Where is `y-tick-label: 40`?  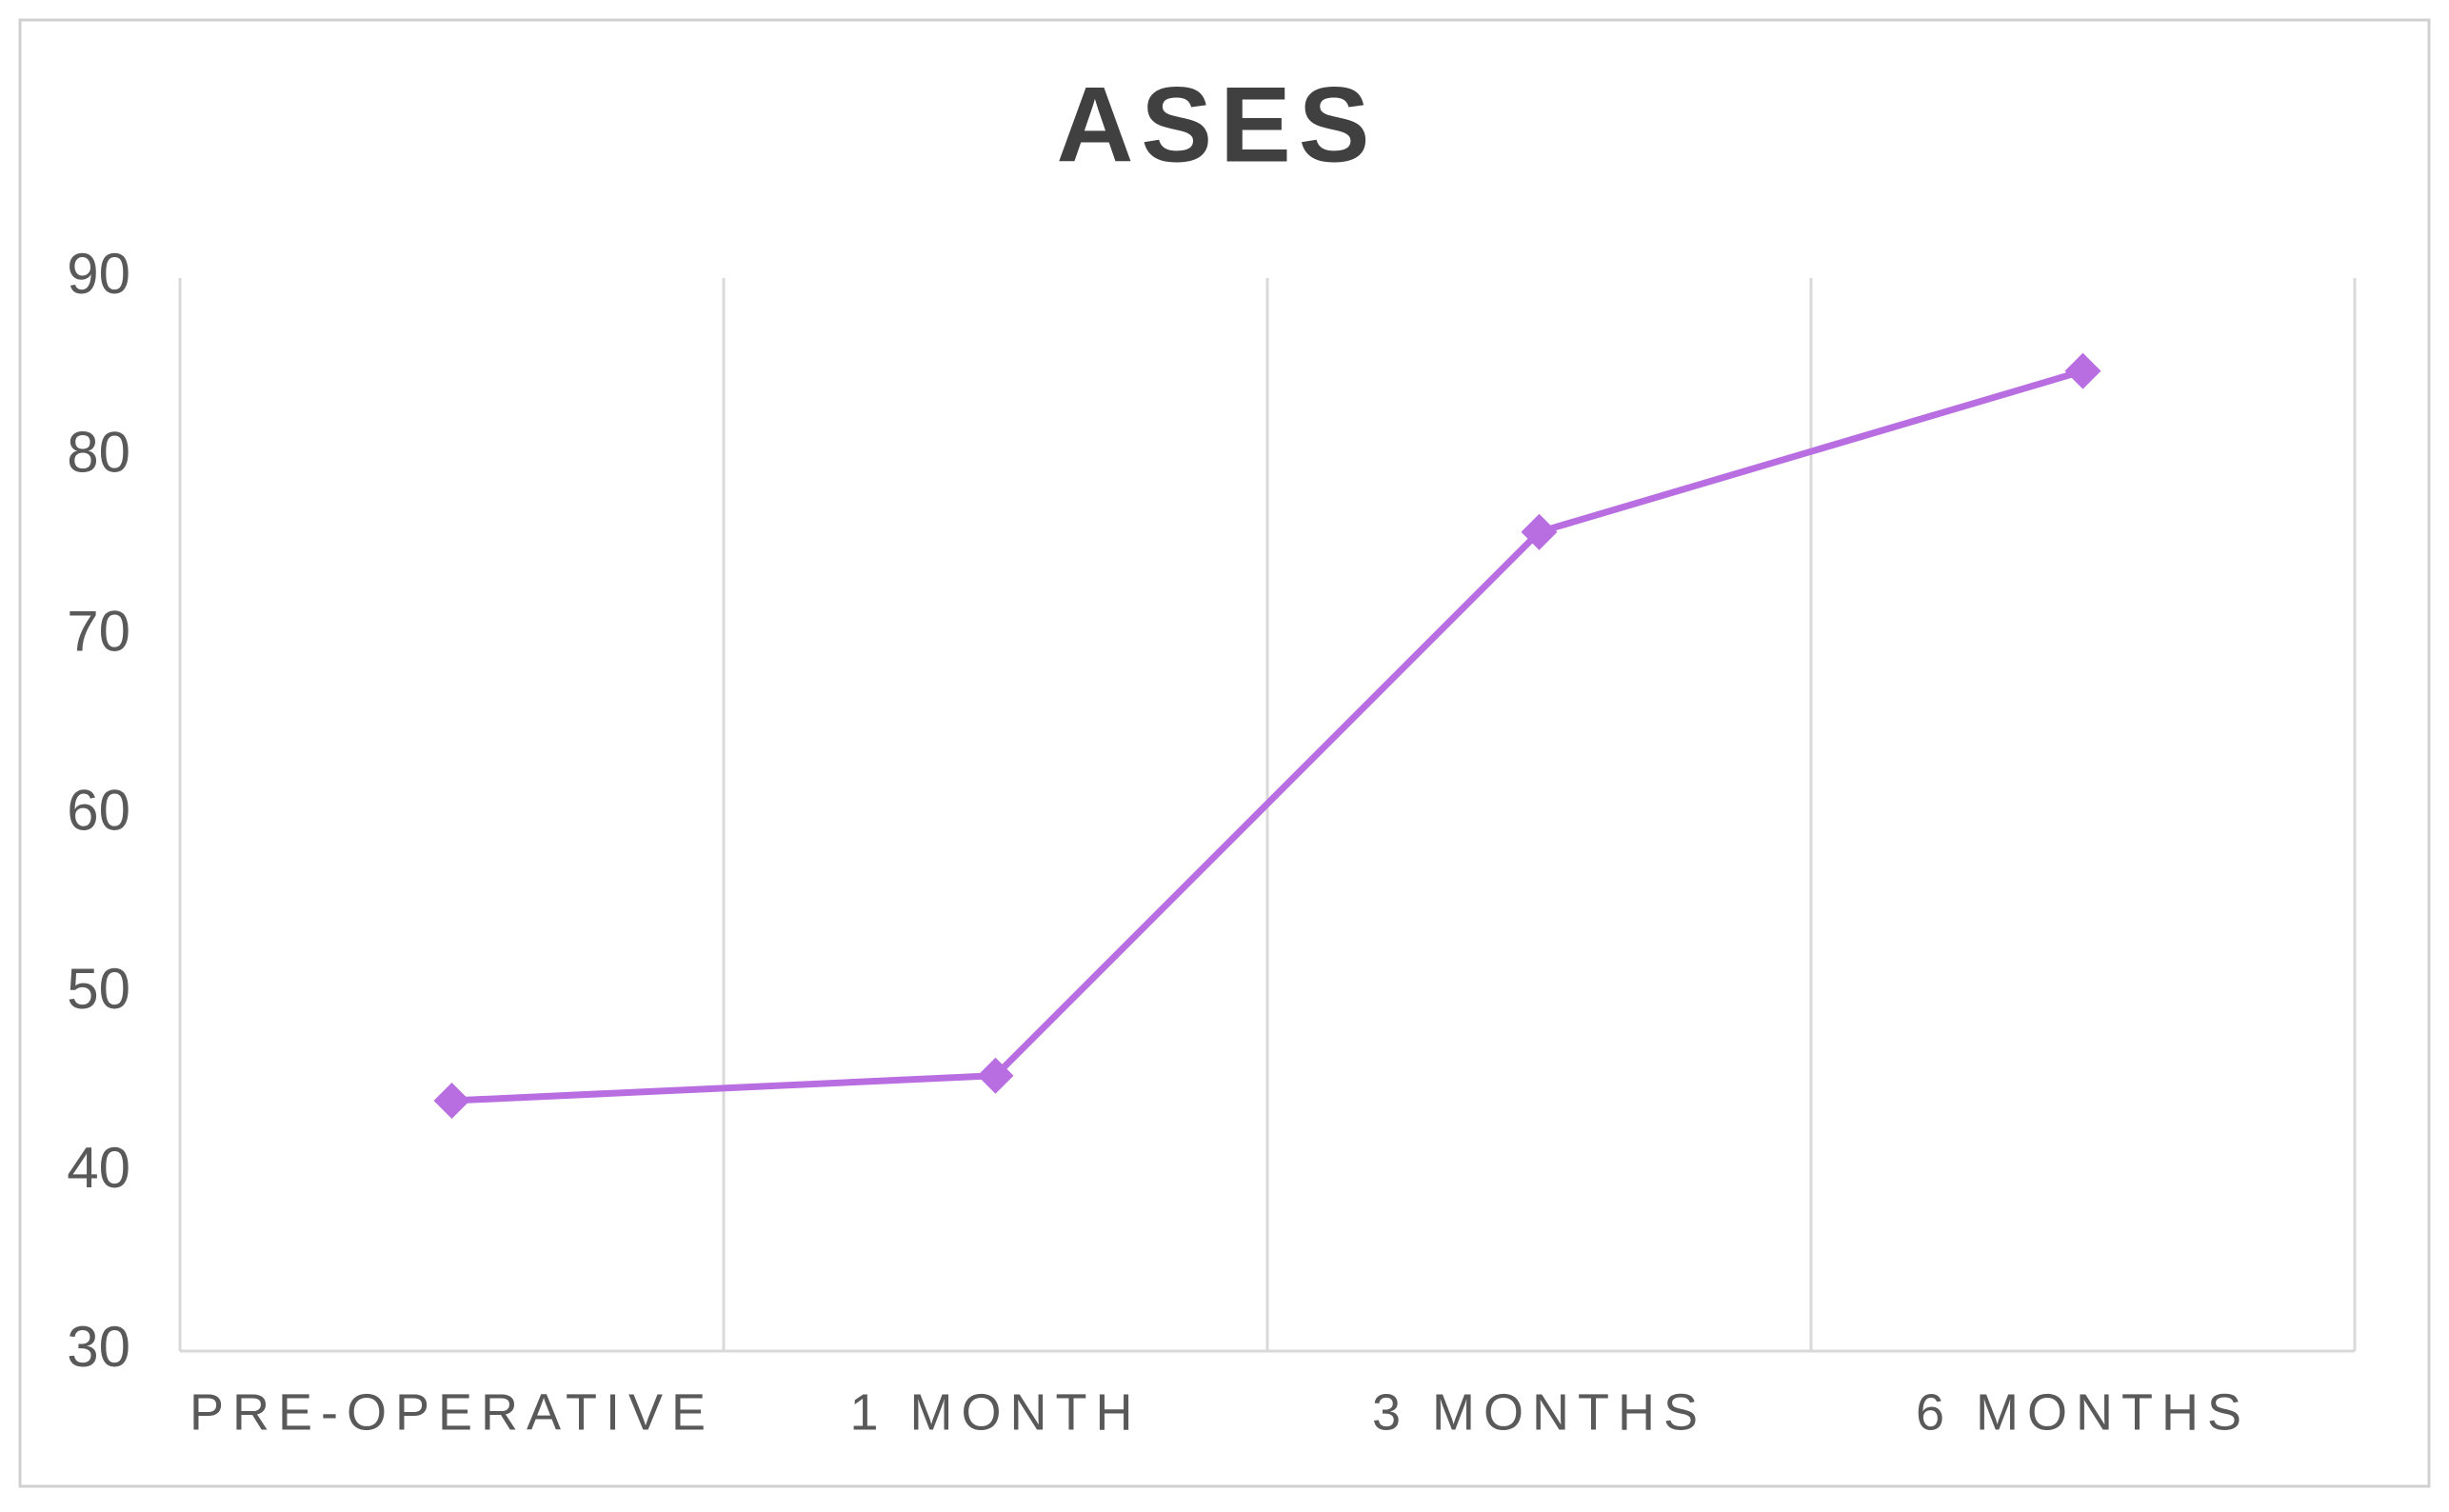 y-tick-label: 40 is located at coordinates (98, 1168).